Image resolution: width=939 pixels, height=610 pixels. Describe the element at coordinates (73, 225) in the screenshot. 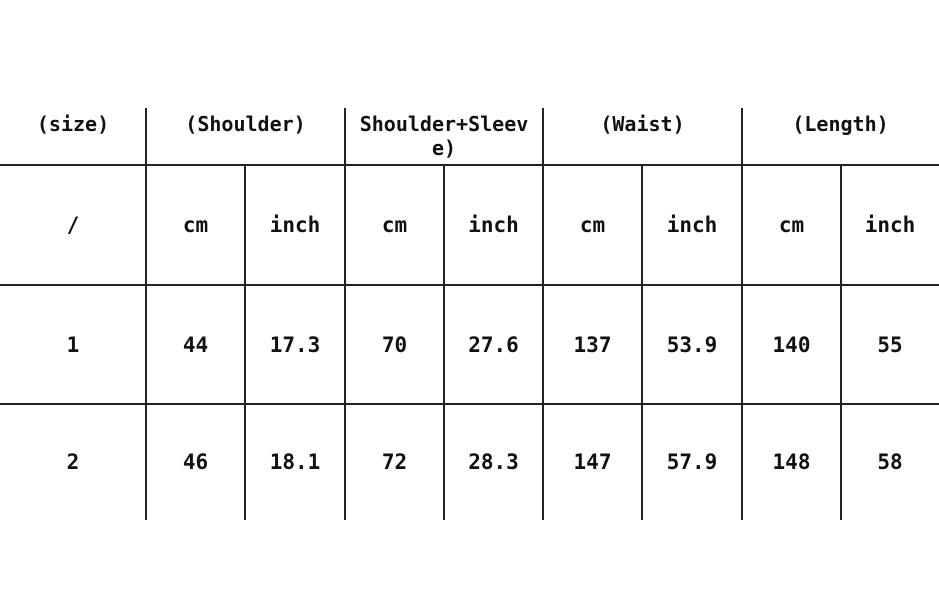

I see `unit-cell: /` at that location.